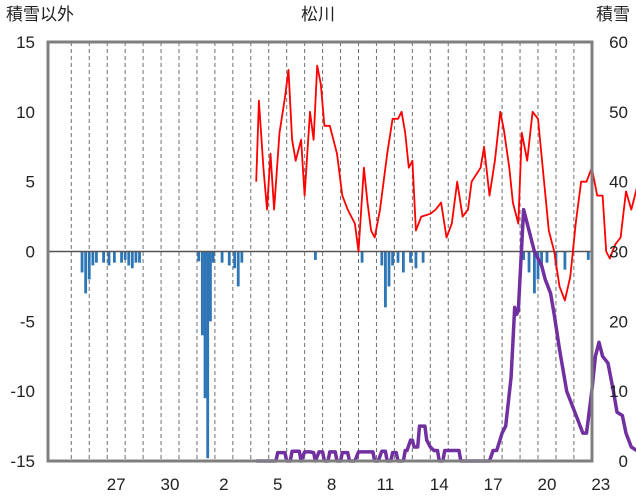 This screenshot has height=501, width=636. Describe the element at coordinates (359, 484) in the screenshot. I see `x-axis-ticks: 27 30 2 5 8 11 14 17 20 23` at that location.